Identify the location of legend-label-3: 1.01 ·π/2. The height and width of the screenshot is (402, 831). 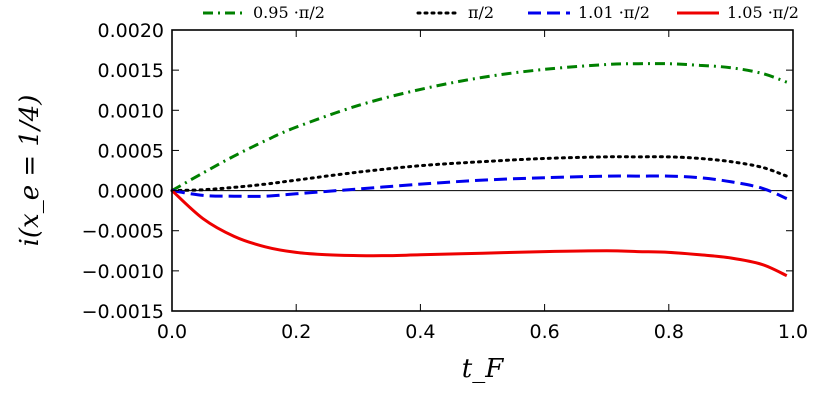
(614, 12).